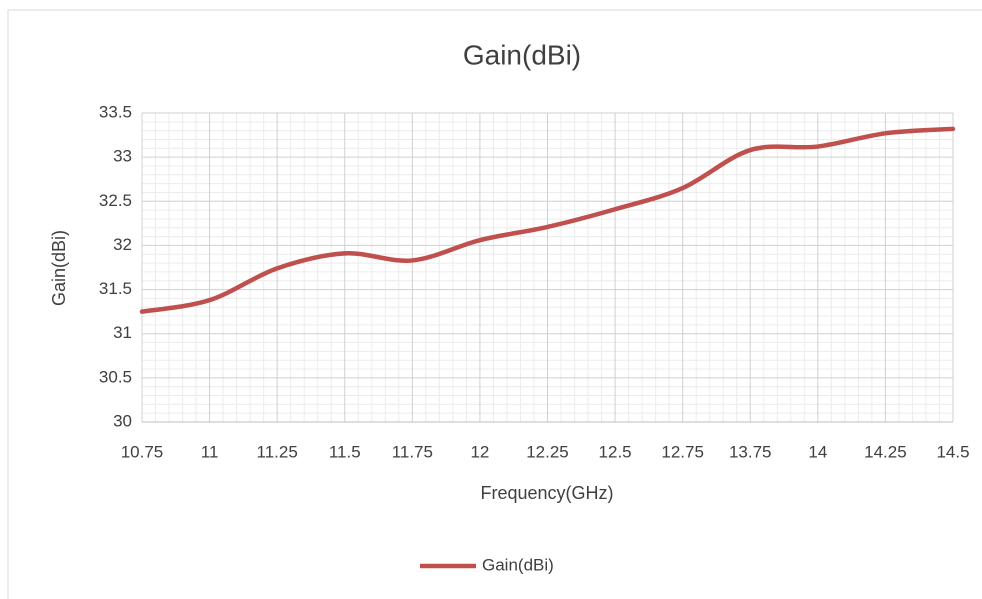 Image resolution: width=982 pixels, height=599 pixels. Describe the element at coordinates (122, 332) in the screenshot. I see `y-tick-label: 31` at that location.